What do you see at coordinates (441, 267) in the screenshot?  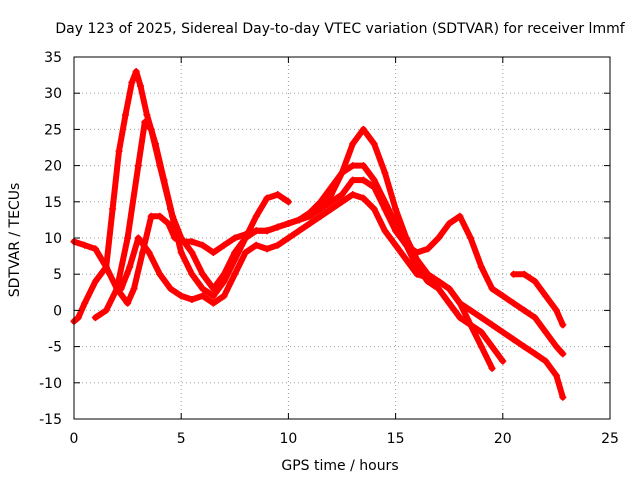 I see `series-trace` at bounding box center [441, 267].